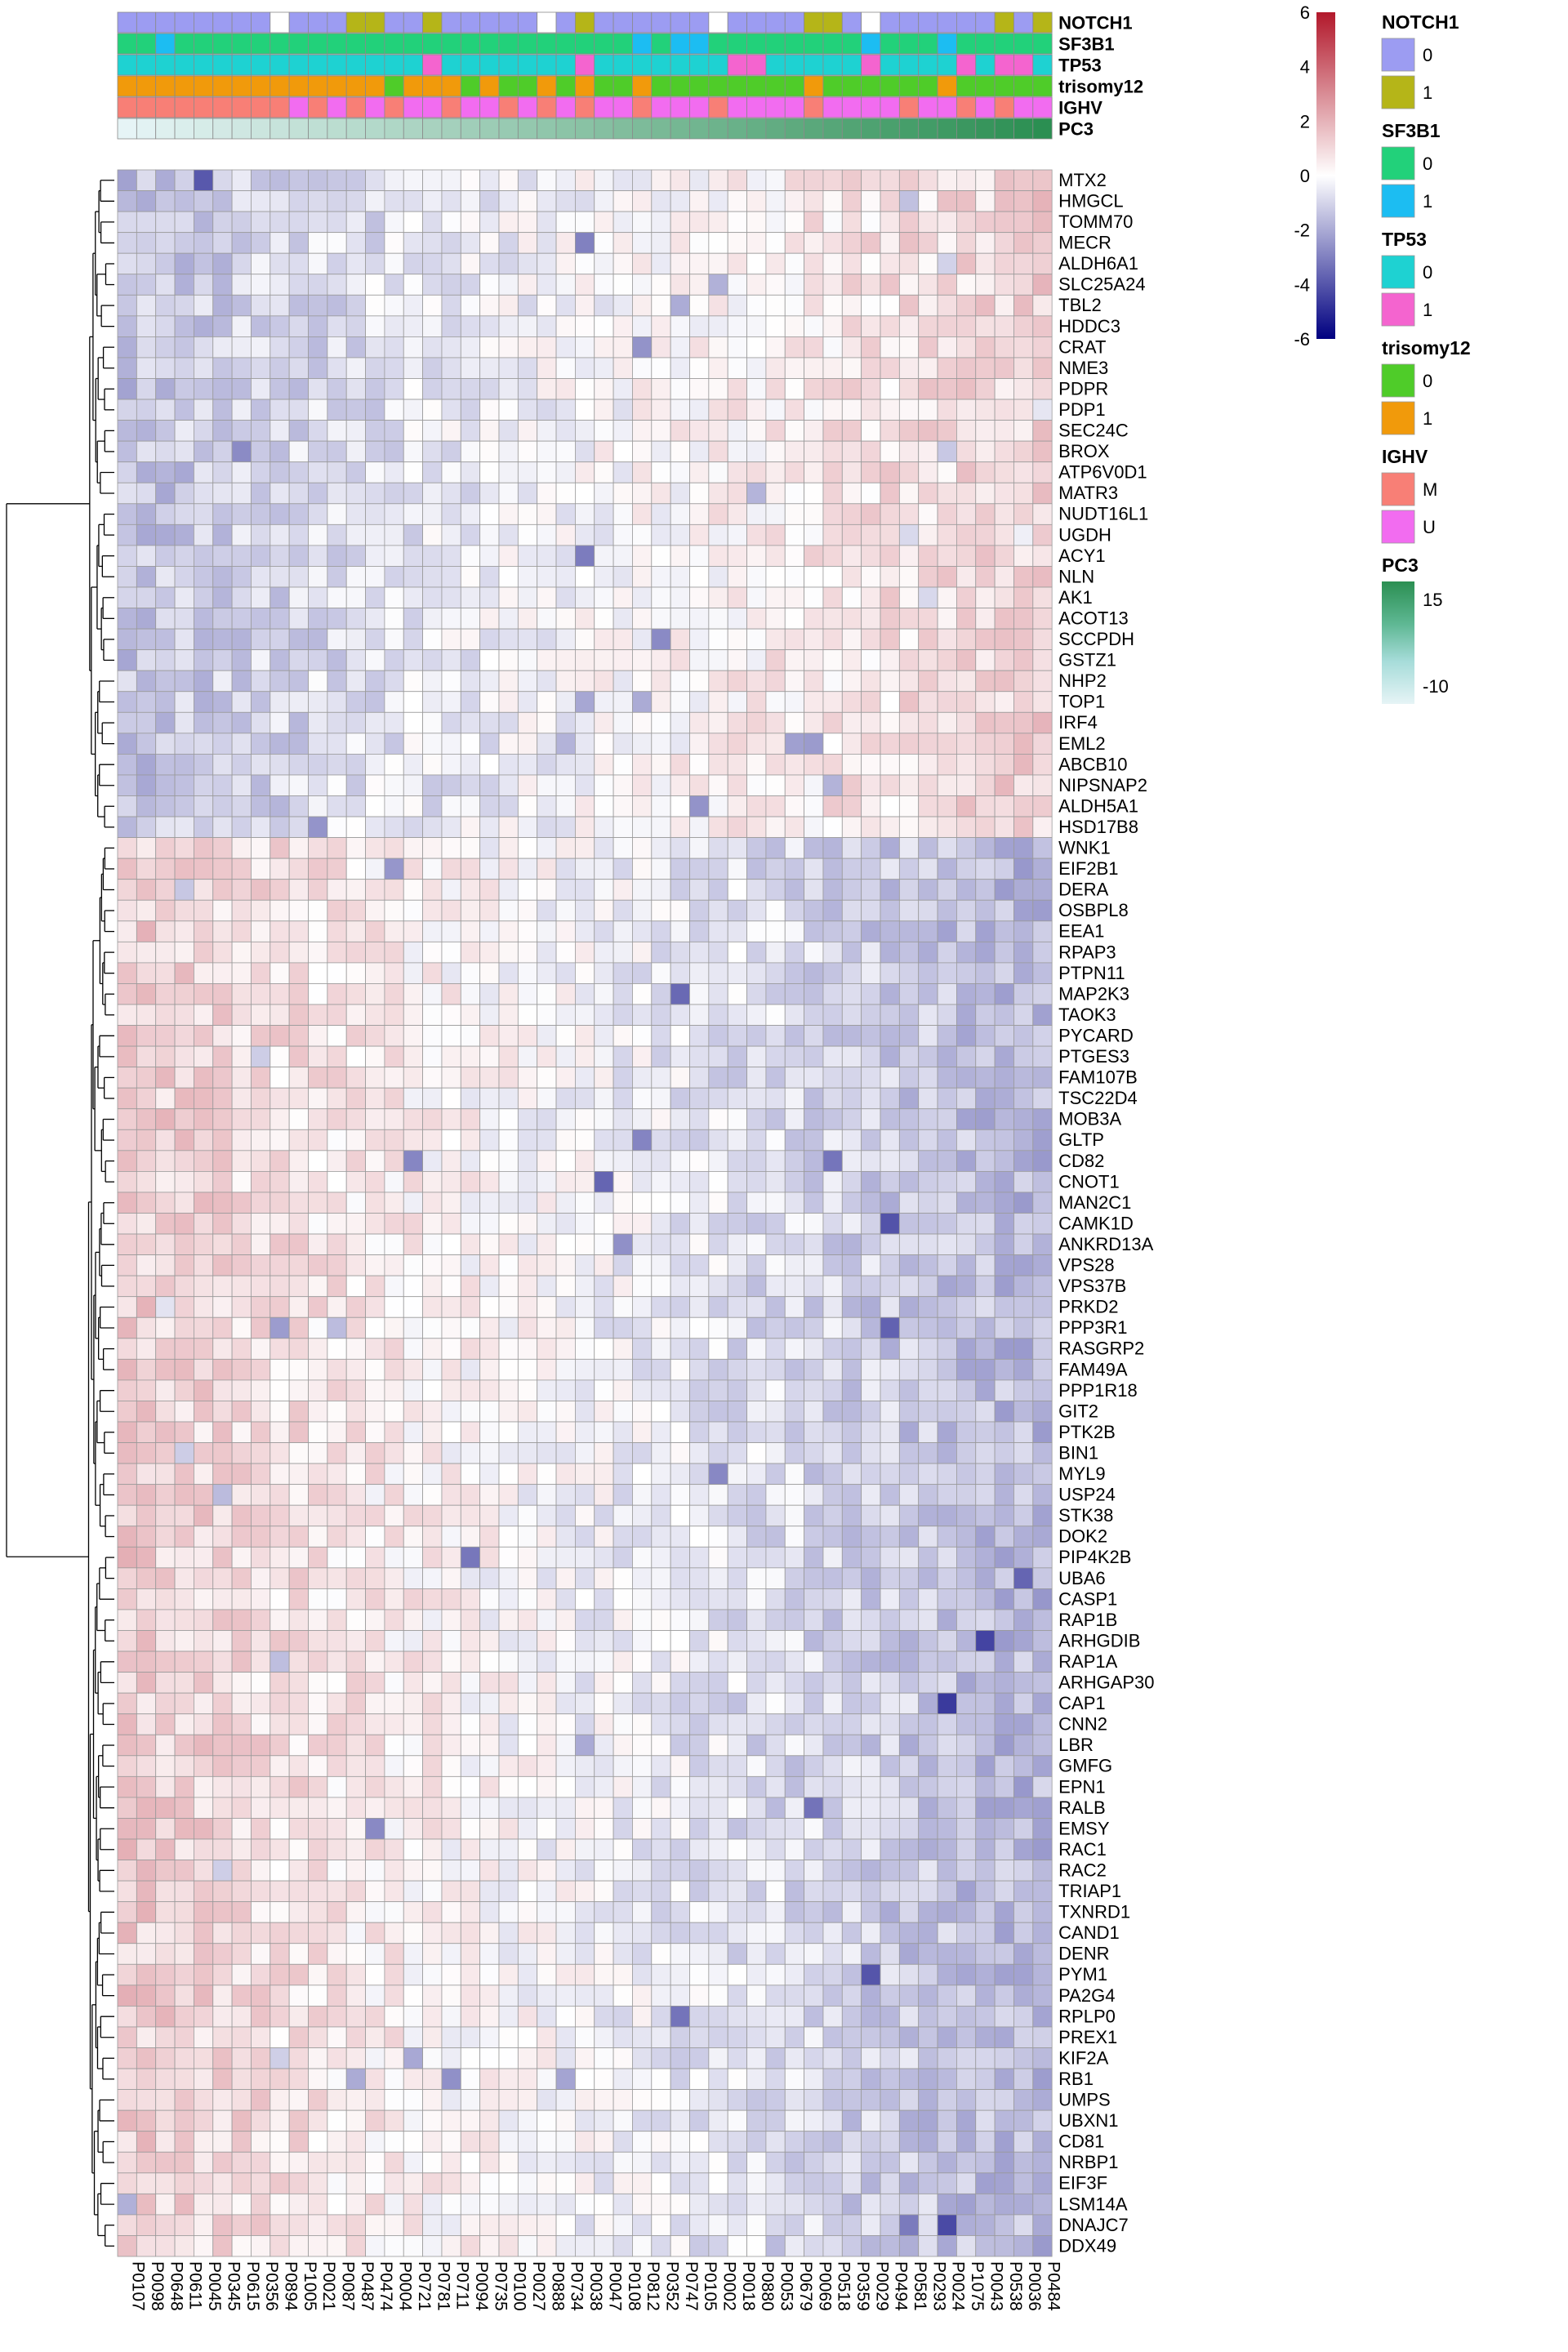 This screenshot has height=2352, width=1568. I want to click on row-dendrogram, so click(60, 1213).